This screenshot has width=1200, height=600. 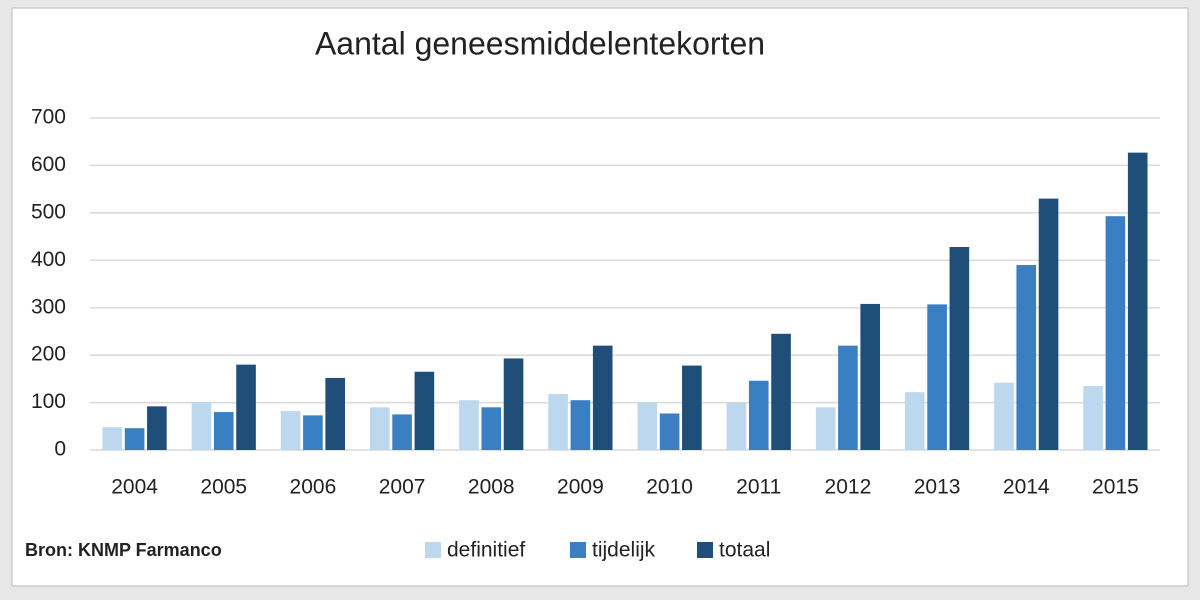 What do you see at coordinates (223, 487) in the screenshot?
I see `x-tick-label: 2005` at bounding box center [223, 487].